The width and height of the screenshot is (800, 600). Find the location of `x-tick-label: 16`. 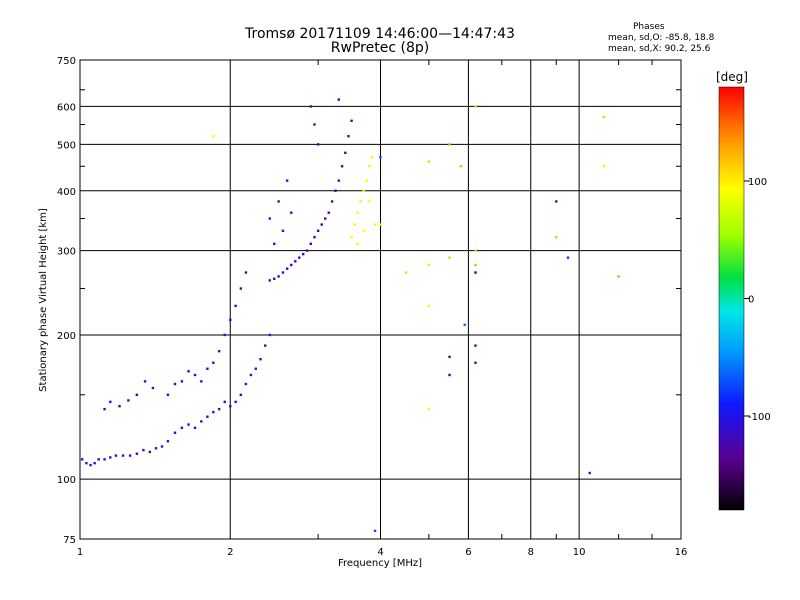

x-tick-label: 16 is located at coordinates (681, 552).